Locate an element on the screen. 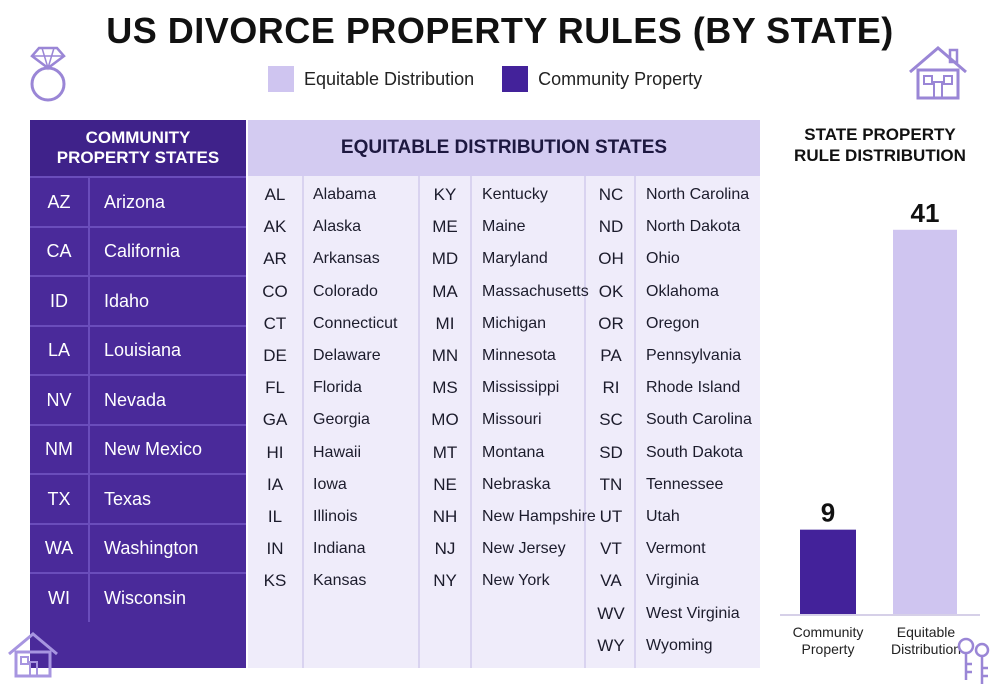 The height and width of the screenshot is (697, 1000). table-row: WA Washington is located at coordinates (138, 547).